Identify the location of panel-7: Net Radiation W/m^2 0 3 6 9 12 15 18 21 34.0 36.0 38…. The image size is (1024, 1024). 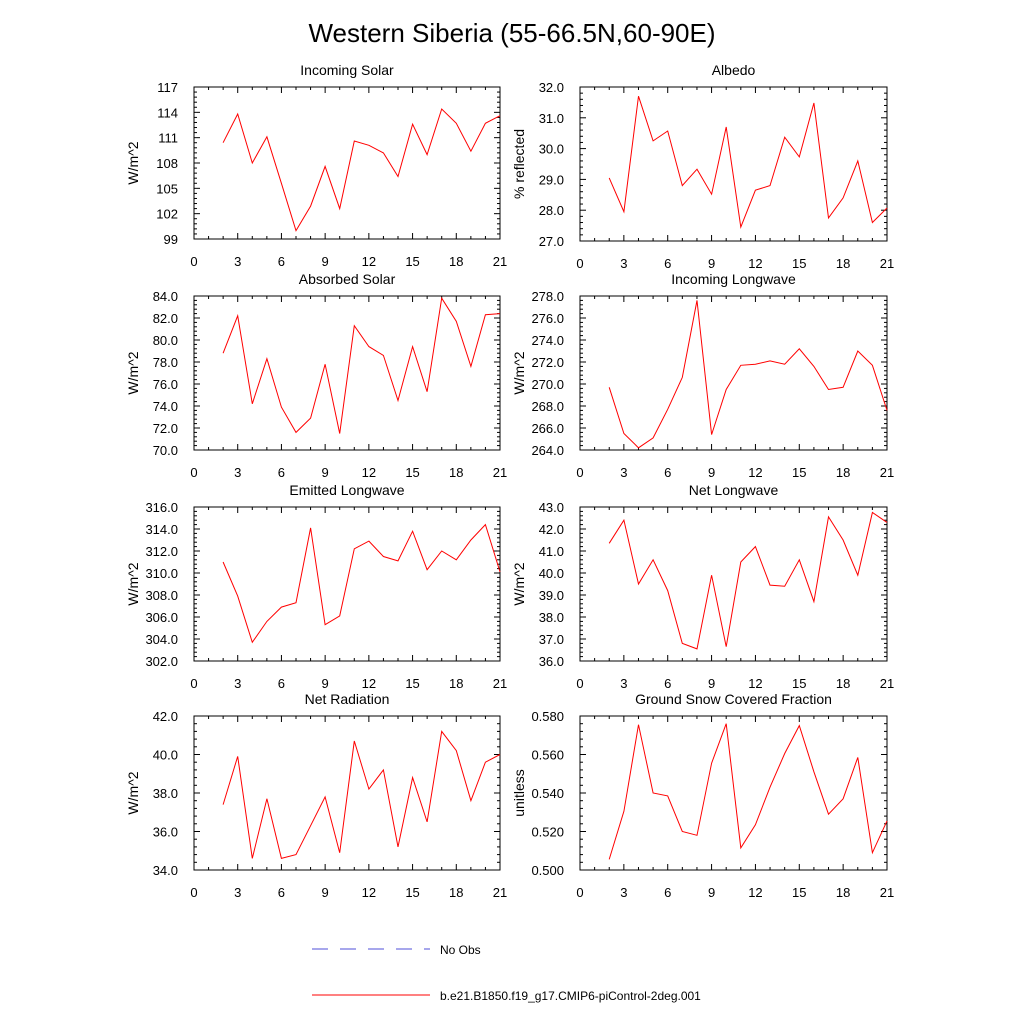
(316, 795).